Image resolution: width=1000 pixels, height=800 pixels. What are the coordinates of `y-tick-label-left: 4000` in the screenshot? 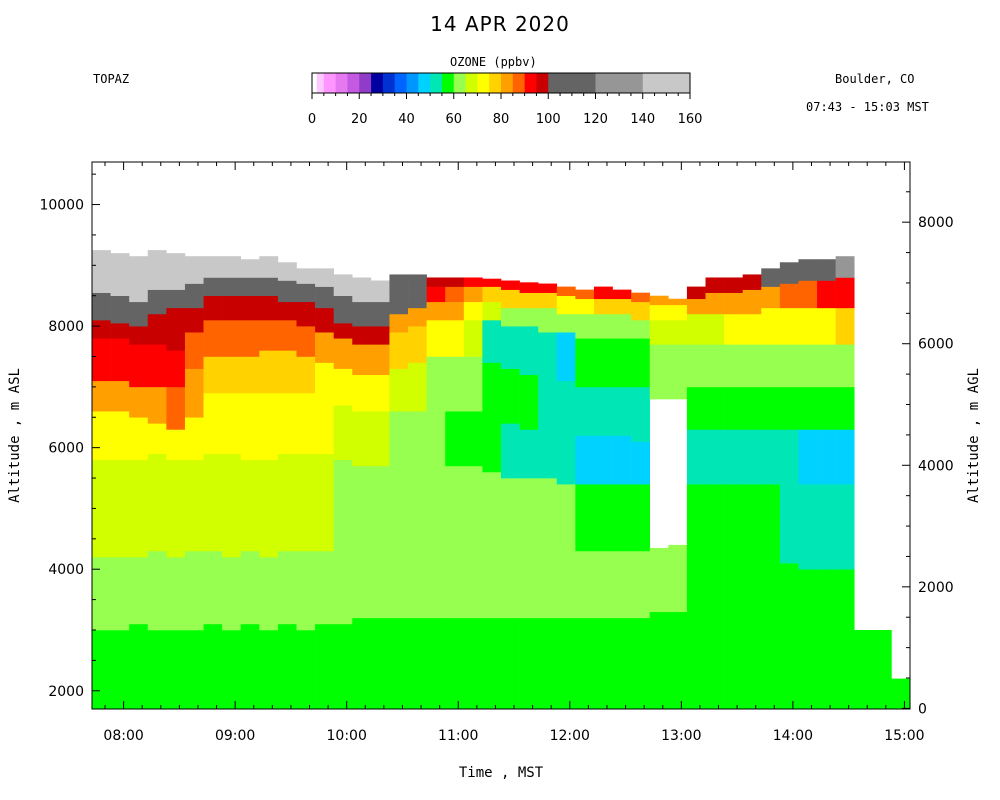 It's located at (66, 570).